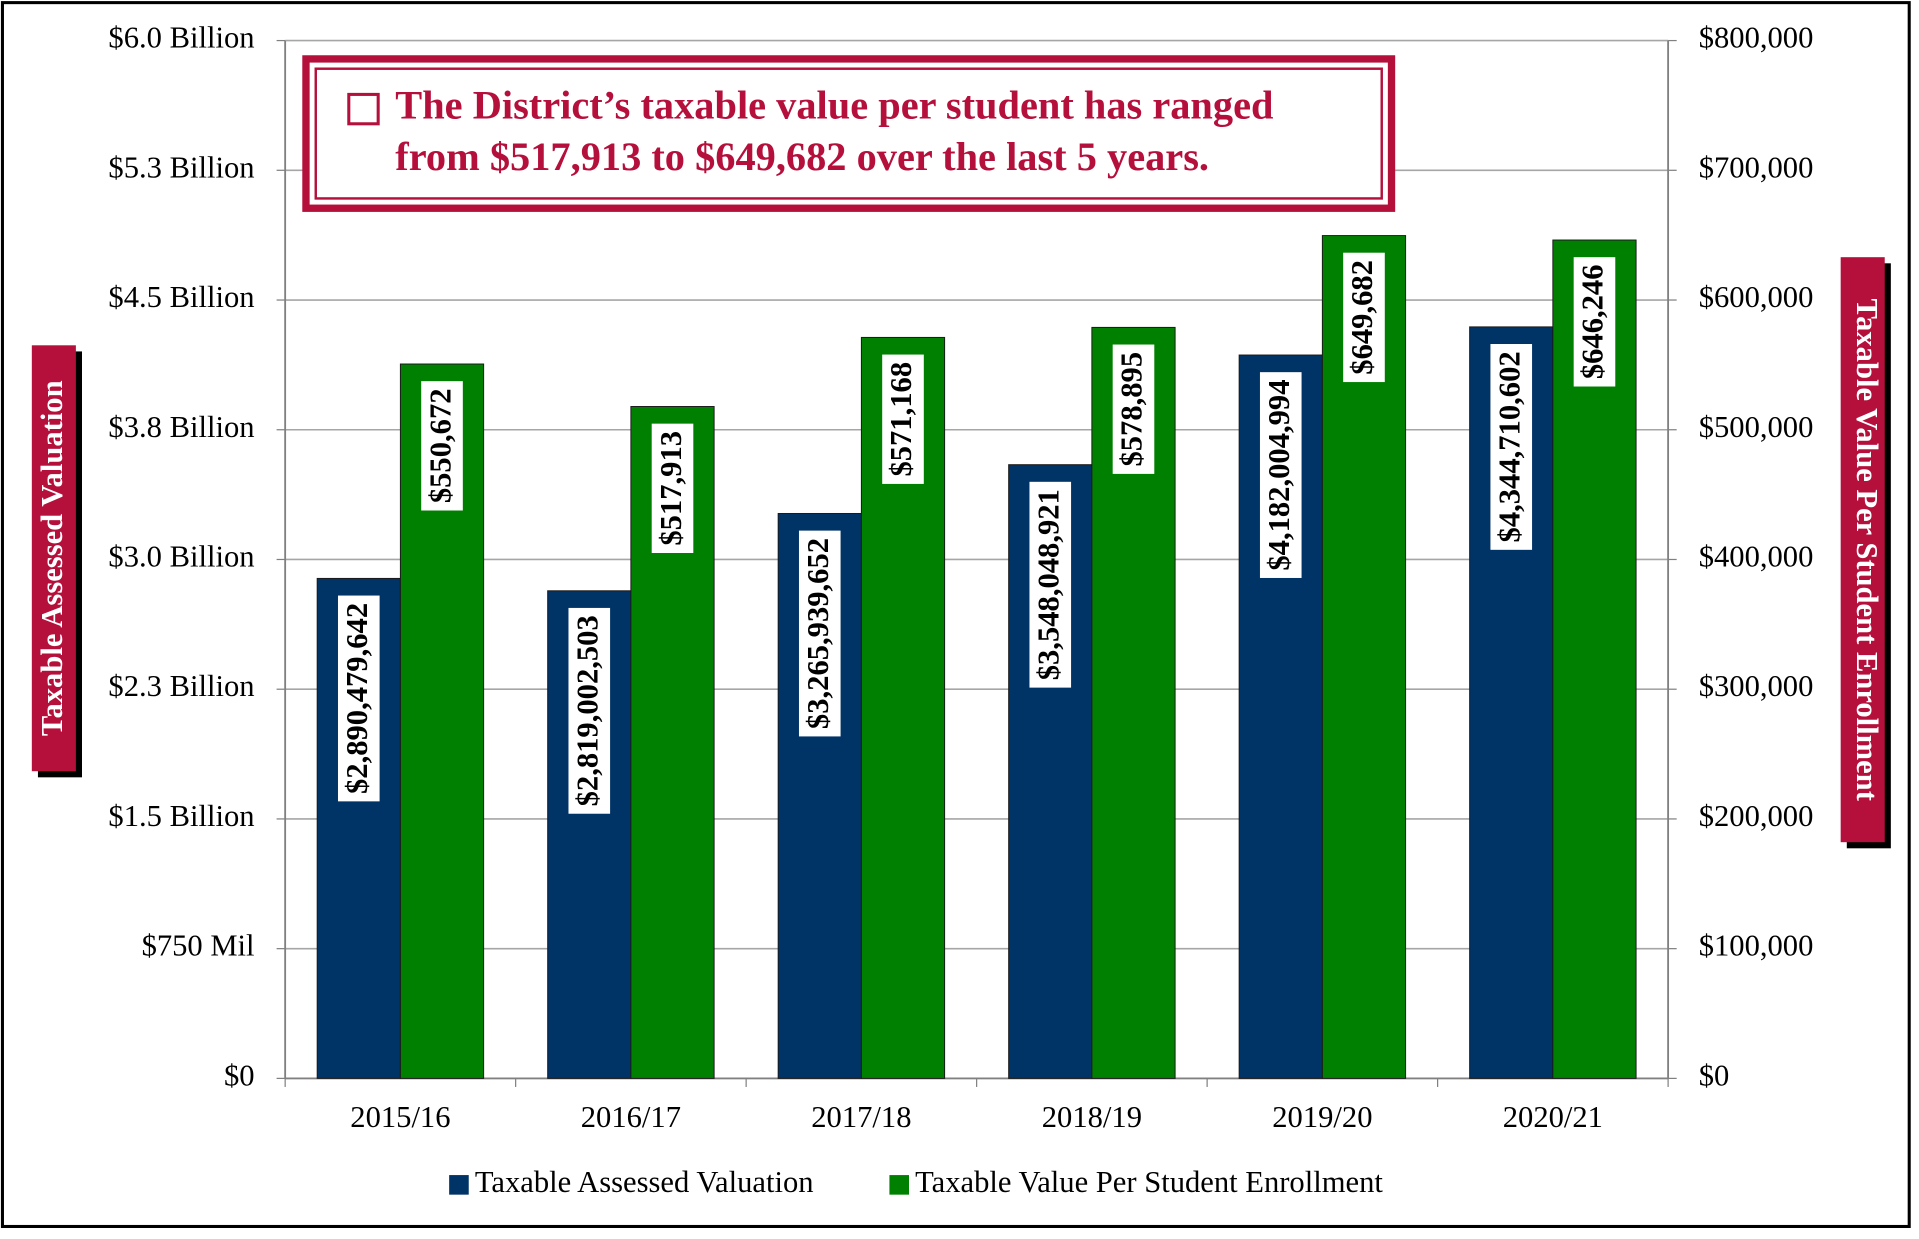  I want to click on value-label-text: $646,246, so click(1593, 322).